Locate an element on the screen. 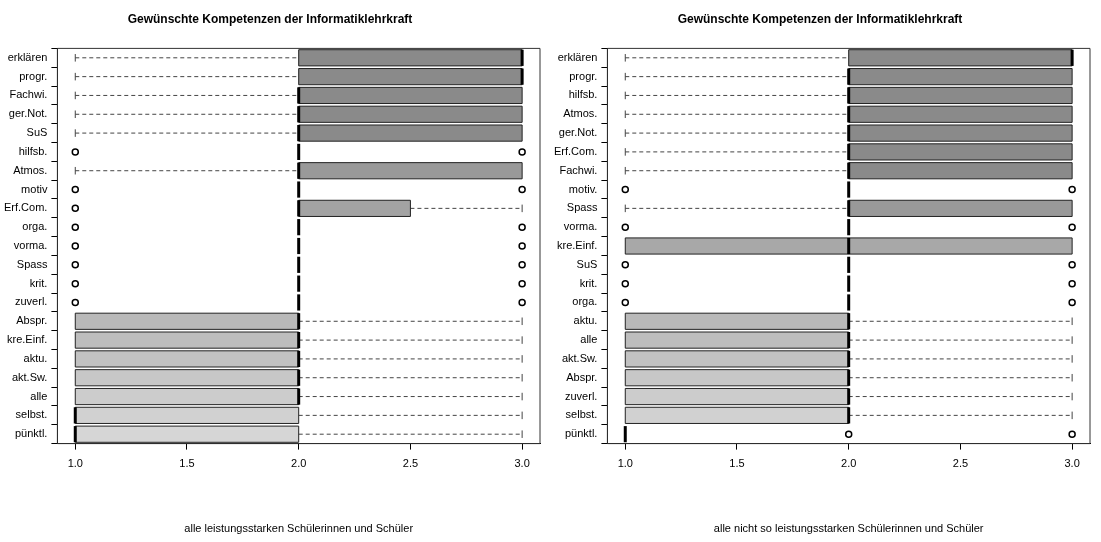 The image size is (1101, 542). x-axis-title: alle nicht so leistungsstarken Schülerinnen und Schüler is located at coordinates (848, 528).